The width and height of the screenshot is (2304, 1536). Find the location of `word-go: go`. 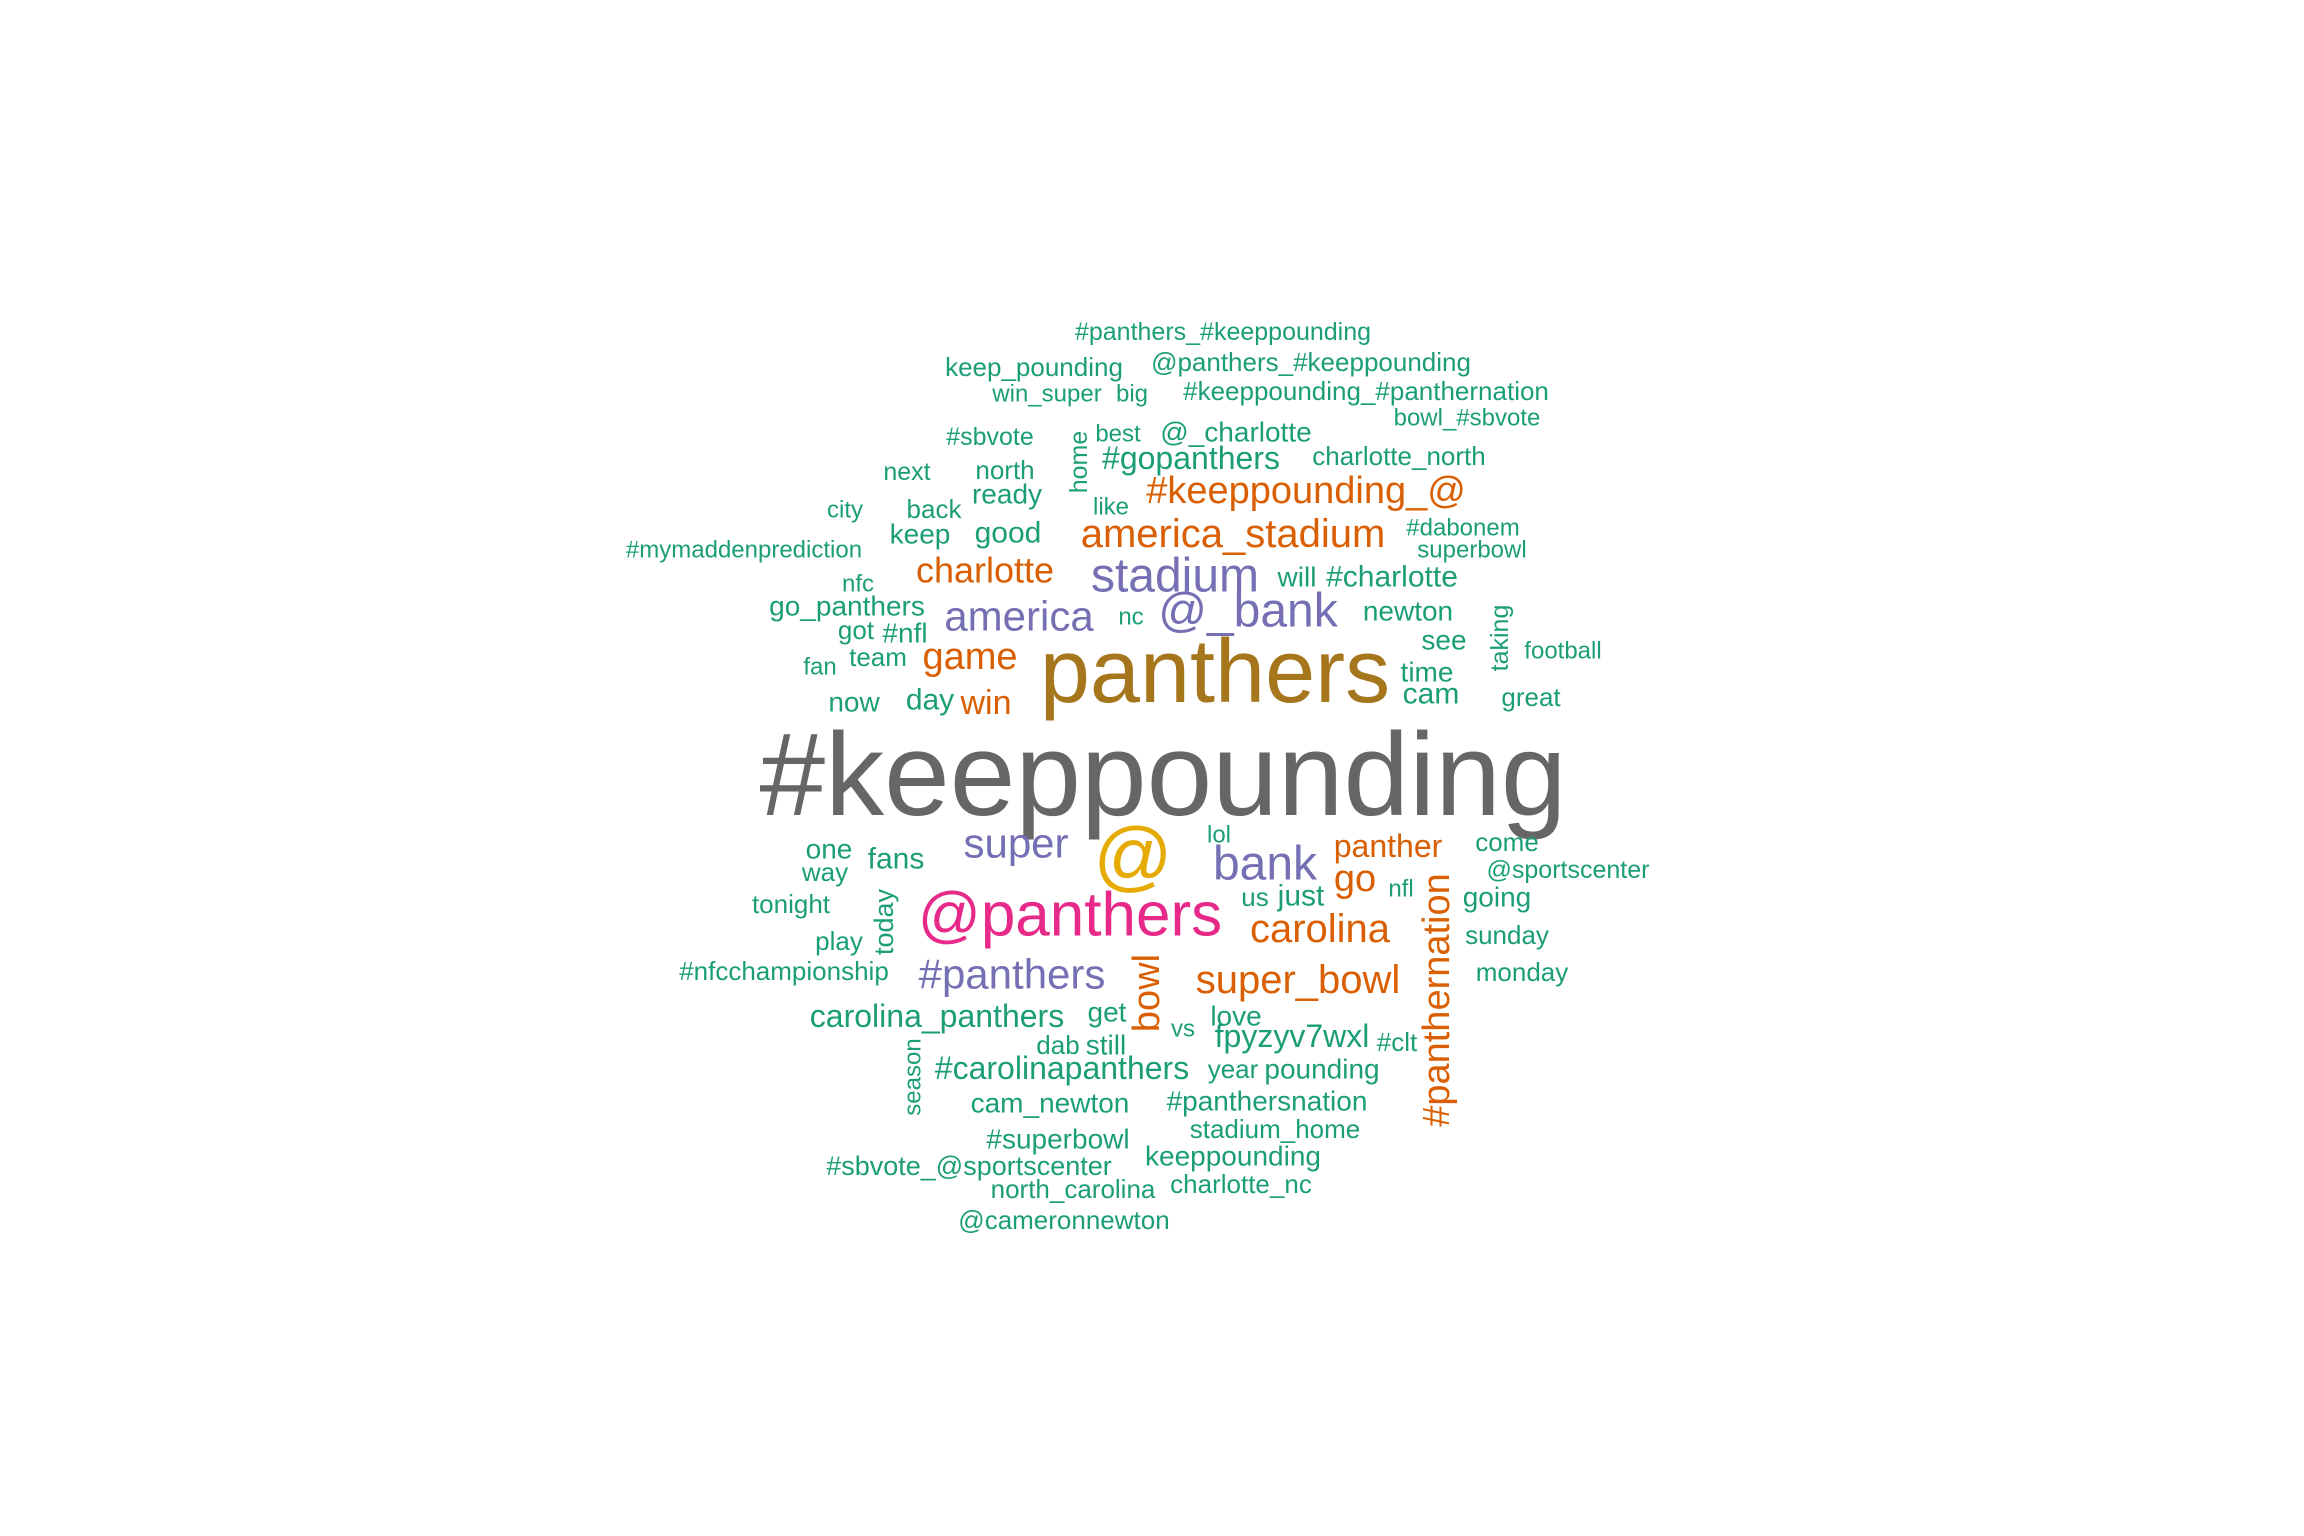

word-go: go is located at coordinates (1355, 879).